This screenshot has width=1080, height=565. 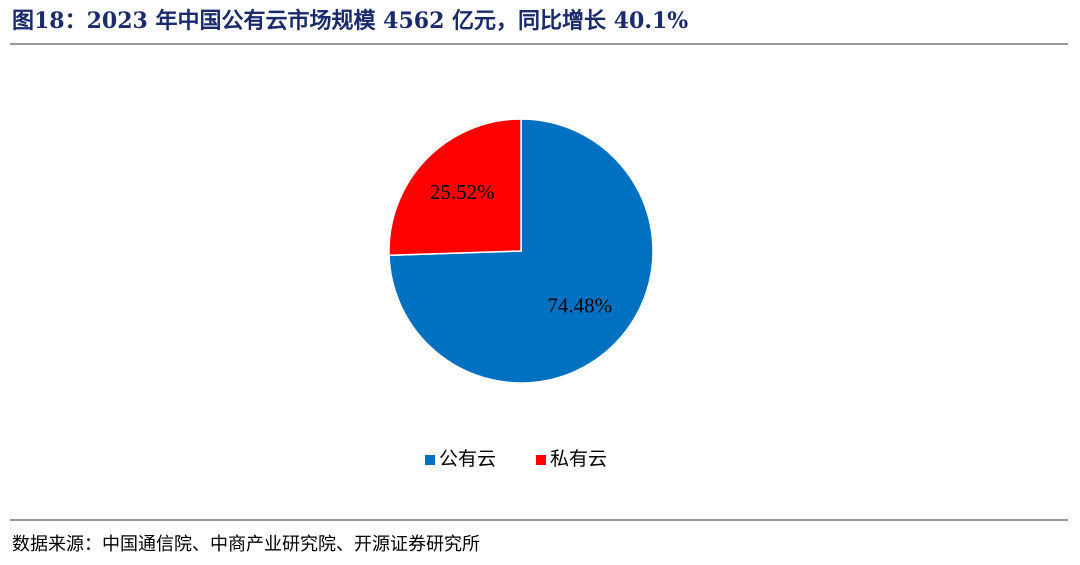 I want to click on pie-slice, so click(x=455, y=187).